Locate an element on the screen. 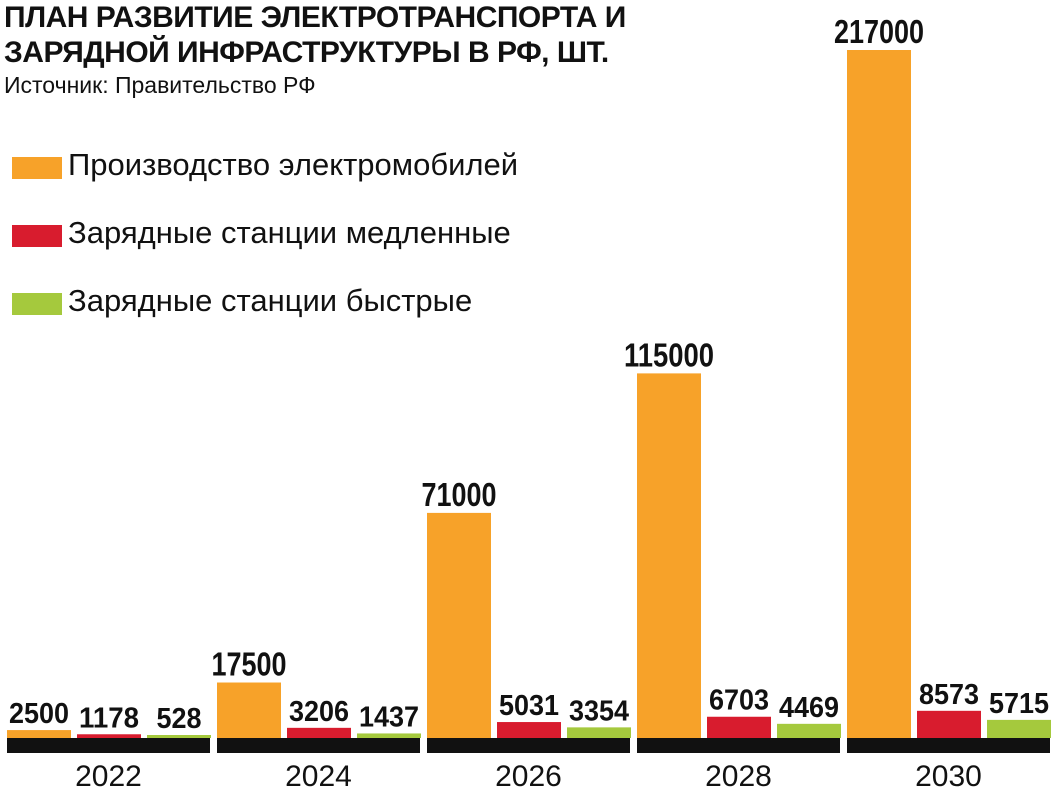 This screenshot has height=789, width=1057. x-tick-label-2024: 2024 is located at coordinates (318, 774).